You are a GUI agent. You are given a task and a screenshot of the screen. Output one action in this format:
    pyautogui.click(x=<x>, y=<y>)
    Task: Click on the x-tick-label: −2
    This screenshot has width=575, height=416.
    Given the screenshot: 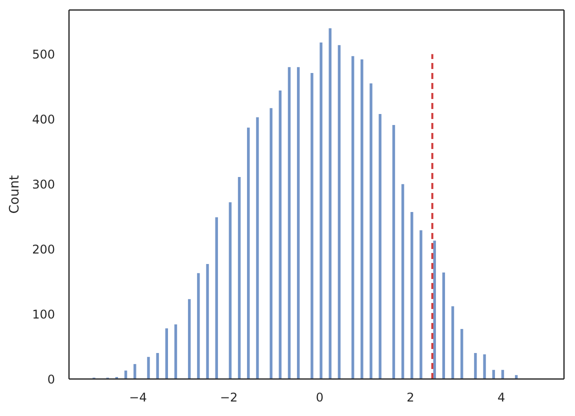 What is the action you would take?
    pyautogui.click(x=229, y=397)
    